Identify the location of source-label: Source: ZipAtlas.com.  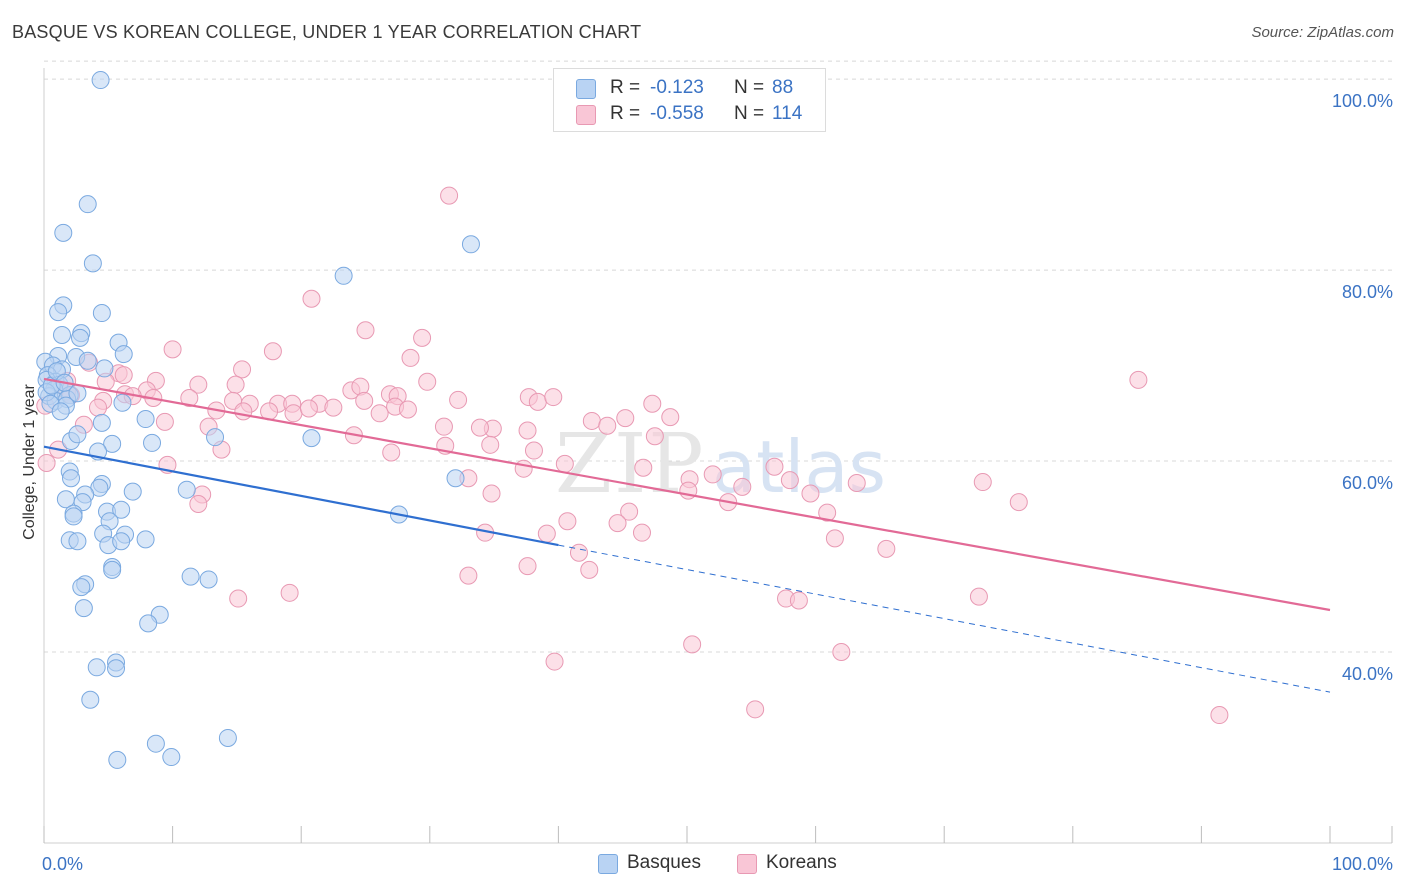
(1322, 32).